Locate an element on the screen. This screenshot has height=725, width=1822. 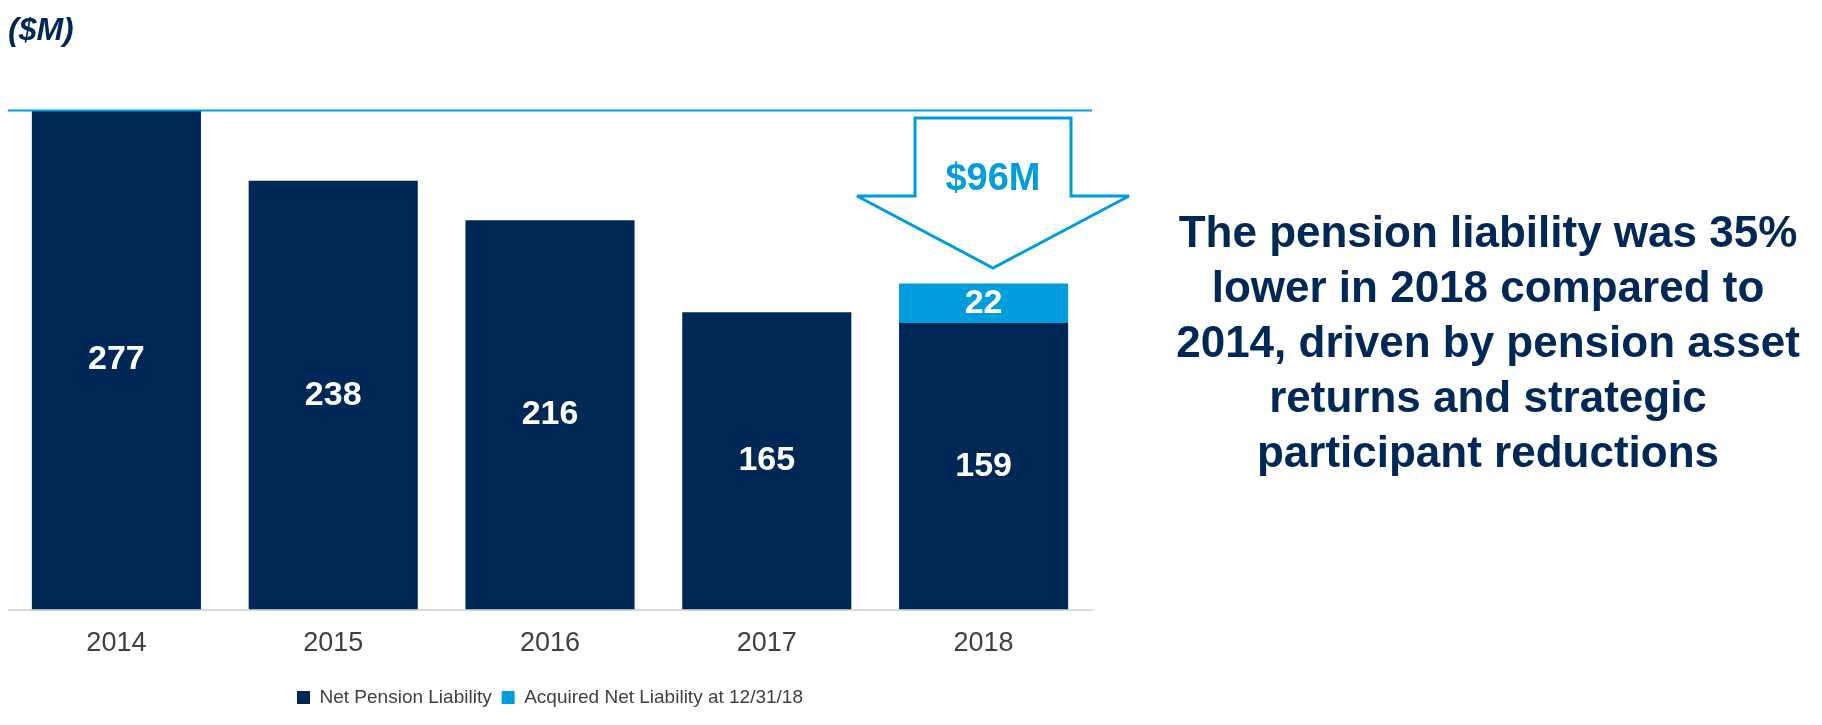
x-tick-label: 2015 is located at coordinates (333, 642).